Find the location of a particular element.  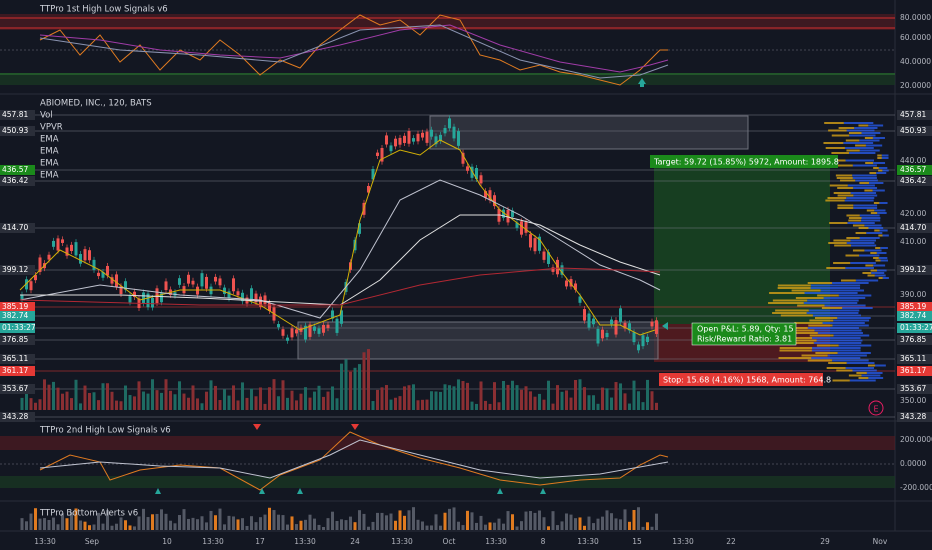

axis-label: 200.0000 is located at coordinates (916, 439).